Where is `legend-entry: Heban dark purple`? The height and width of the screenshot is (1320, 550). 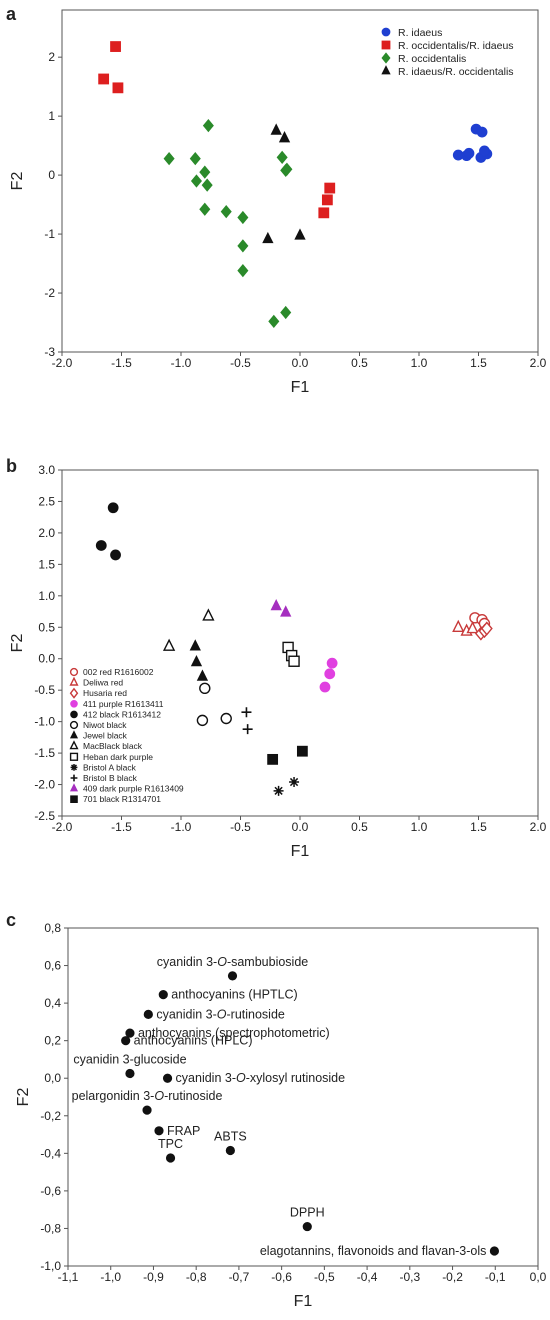 legend-entry: Heban dark purple is located at coordinates (118, 757).